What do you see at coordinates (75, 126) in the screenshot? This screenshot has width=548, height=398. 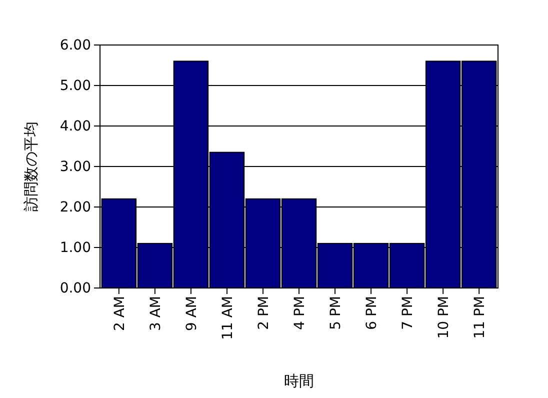 I see `y-tick-label: 4.00` at bounding box center [75, 126].